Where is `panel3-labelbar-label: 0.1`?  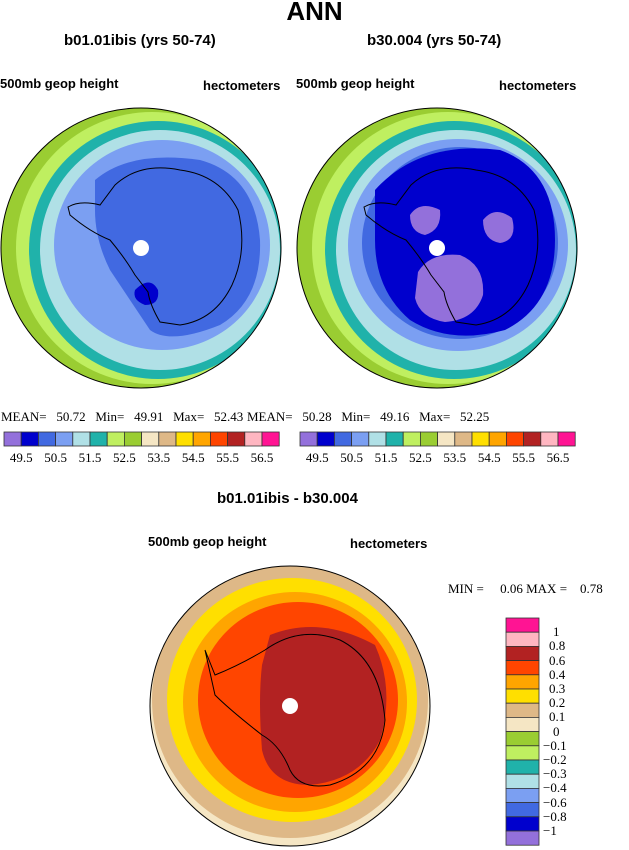
panel3-labelbar-label: 0.1 is located at coordinates (557, 717).